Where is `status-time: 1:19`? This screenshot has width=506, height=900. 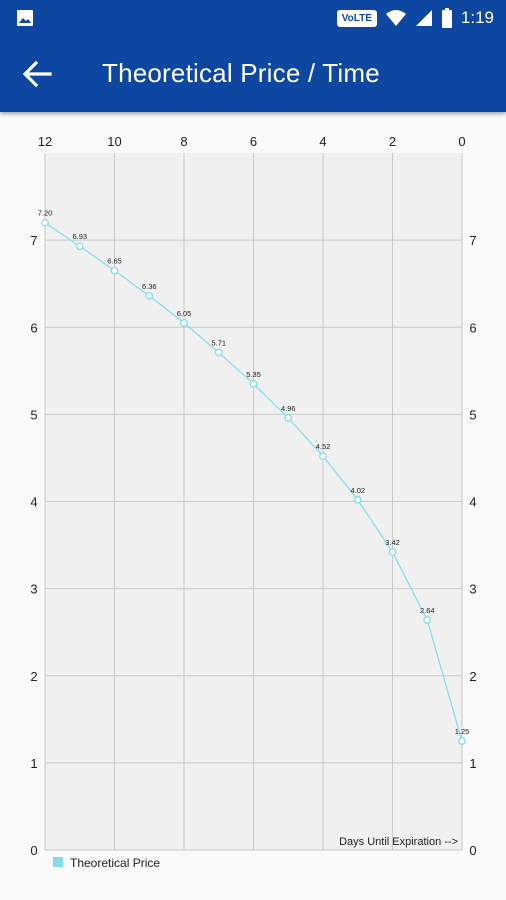
status-time: 1:19 is located at coordinates (477, 17).